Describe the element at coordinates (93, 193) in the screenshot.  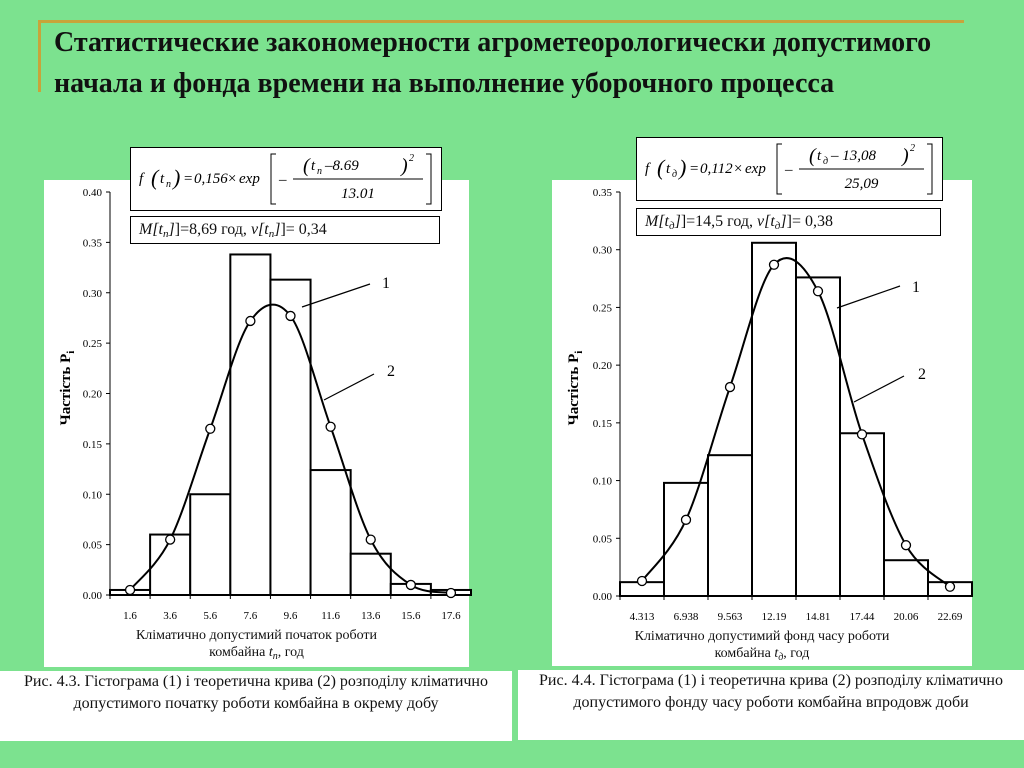
I see `y-tick-label: 0.40` at that location.